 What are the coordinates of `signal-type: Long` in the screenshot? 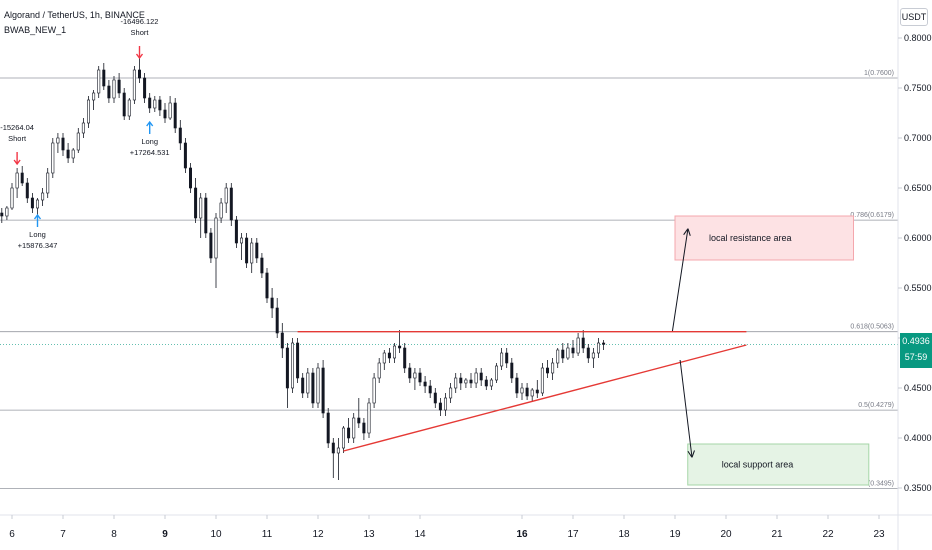 It's located at (149, 141).